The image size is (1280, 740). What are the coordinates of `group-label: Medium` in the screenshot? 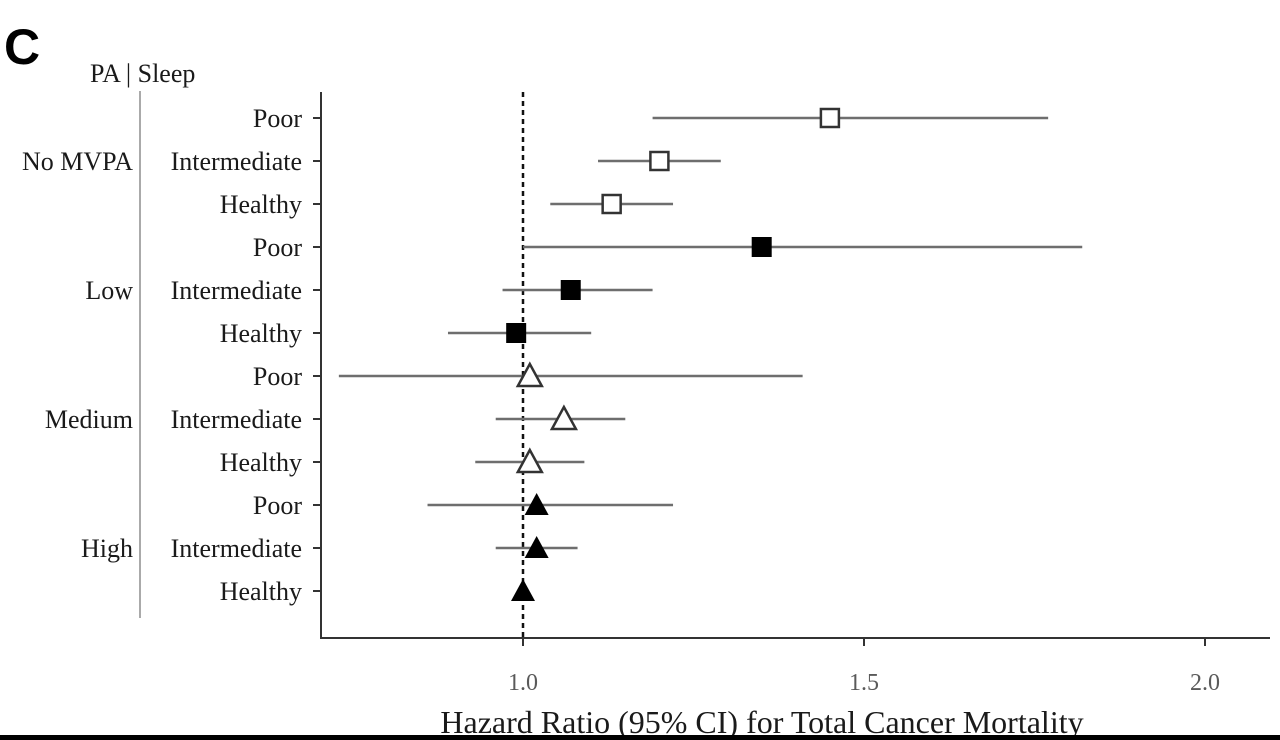 It's located at (89, 419).